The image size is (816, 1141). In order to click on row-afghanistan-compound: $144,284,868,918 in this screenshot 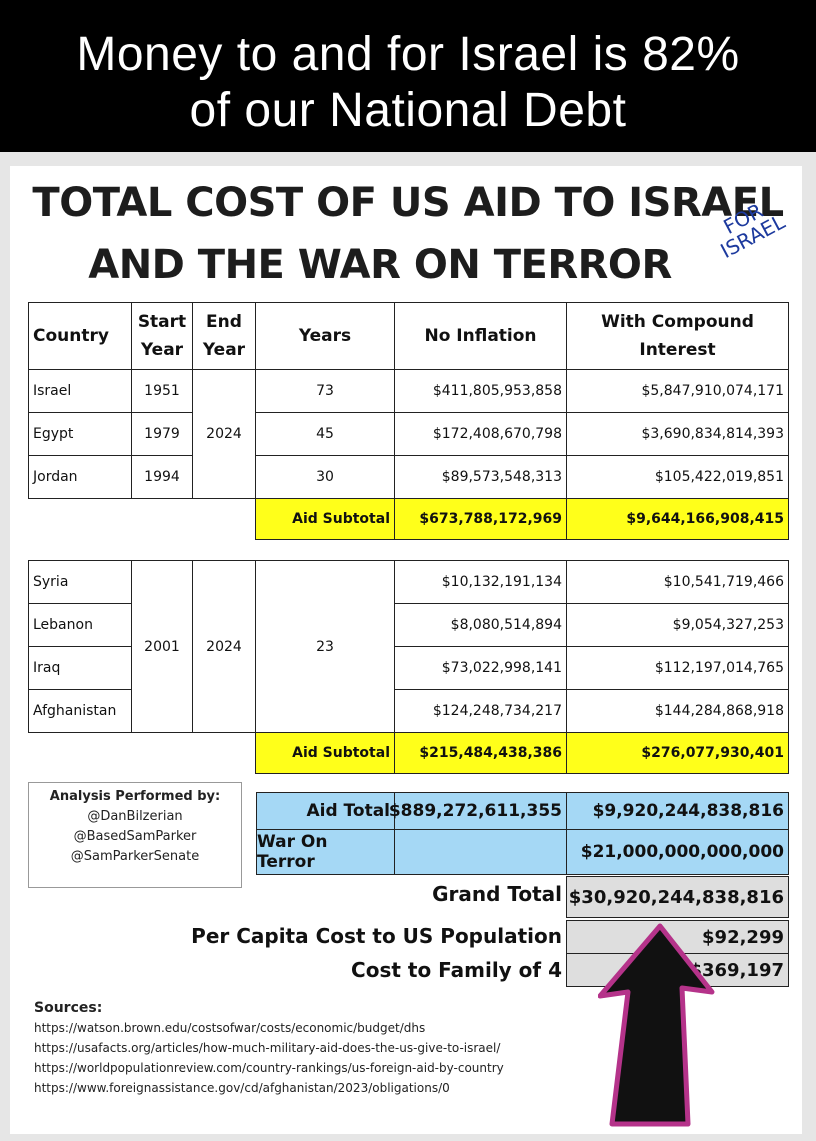, I will do `click(677, 711)`.